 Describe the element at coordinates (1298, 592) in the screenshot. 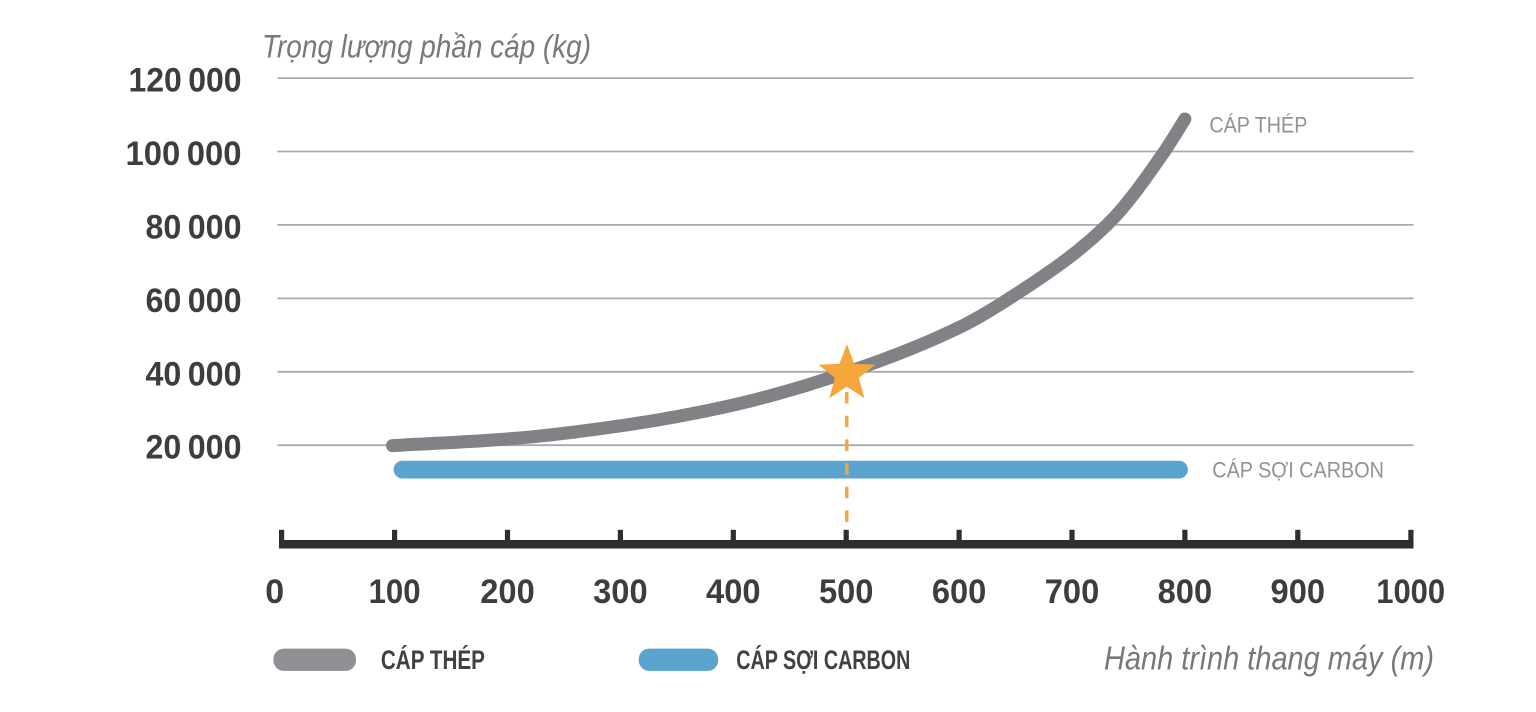

I see `svg-text: 900` at that location.